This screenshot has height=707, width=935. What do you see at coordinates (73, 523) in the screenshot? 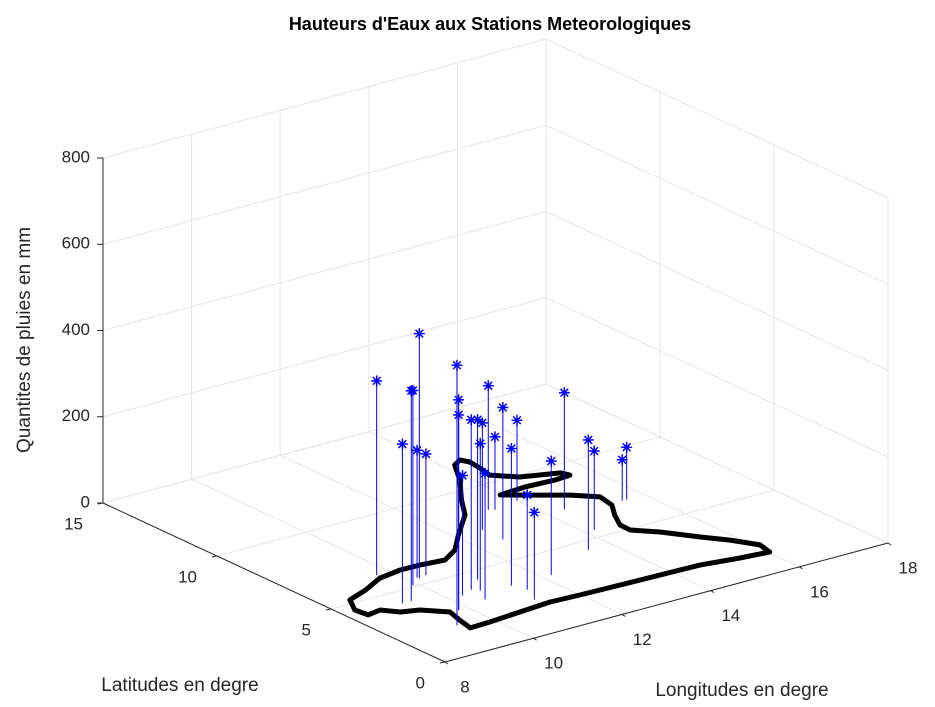
I see `y-tick-label: 15` at bounding box center [73, 523].